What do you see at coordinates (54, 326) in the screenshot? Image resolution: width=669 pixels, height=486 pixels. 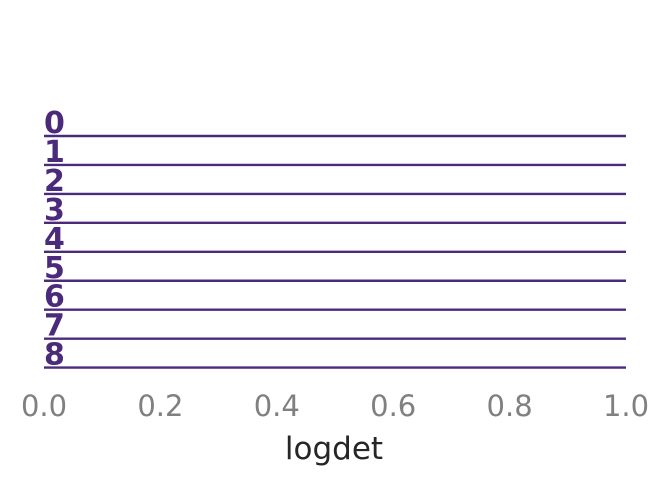 I see `row-label-7: 7` at bounding box center [54, 326].